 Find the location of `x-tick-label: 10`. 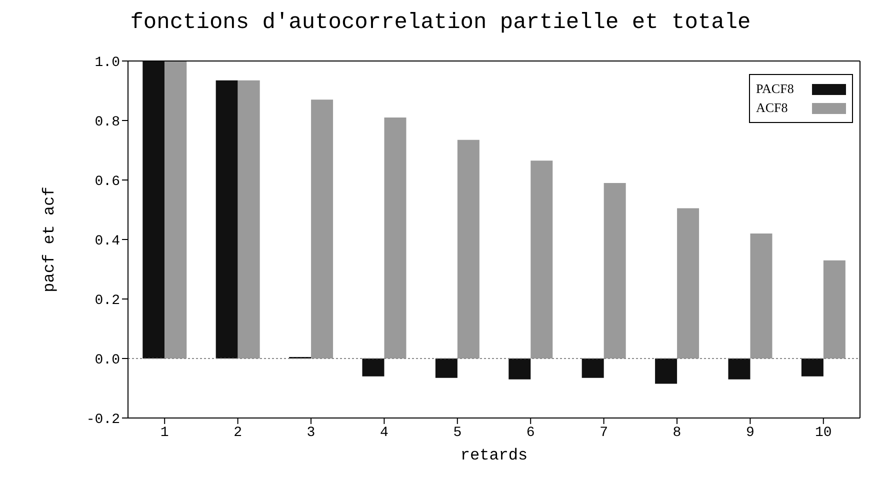

x-tick-label: 10 is located at coordinates (823, 432).